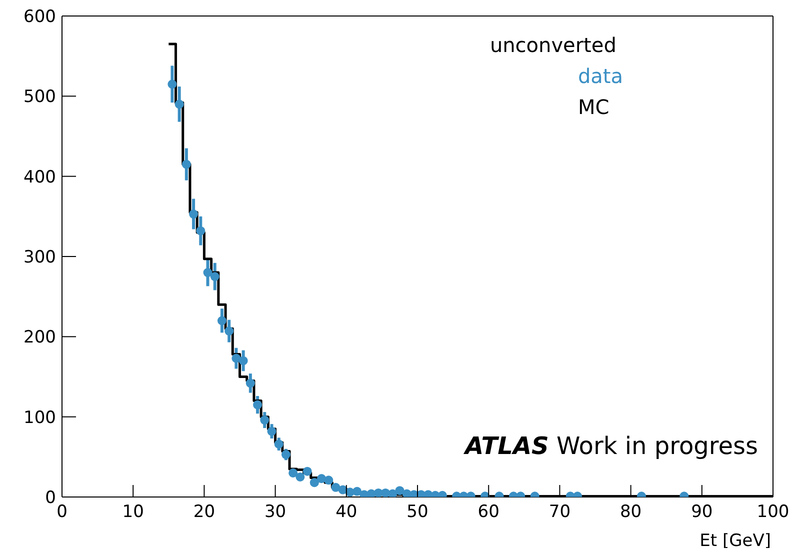 This screenshot has height=552, width=809. What do you see at coordinates (40, 97) in the screenshot?
I see `y-tick-label: 500` at bounding box center [40, 97].